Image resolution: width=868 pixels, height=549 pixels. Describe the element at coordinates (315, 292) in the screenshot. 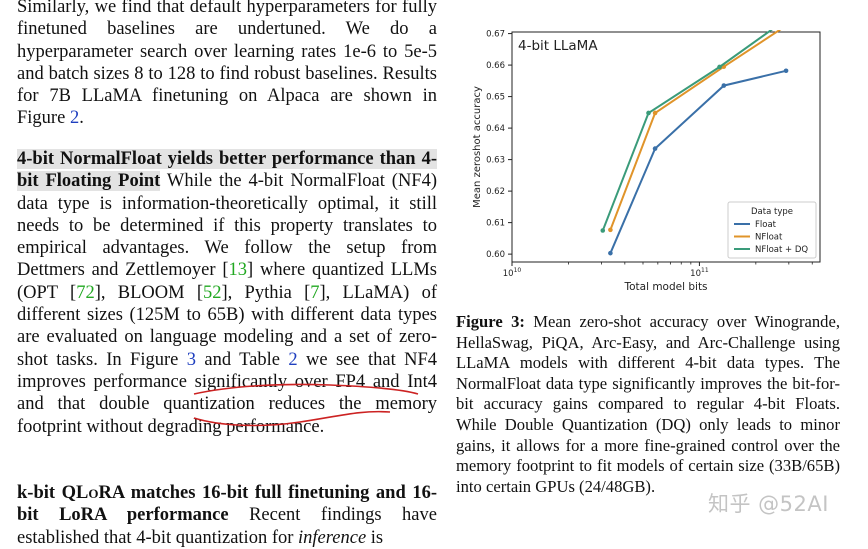

I see `citation-7-link: 7` at that location.